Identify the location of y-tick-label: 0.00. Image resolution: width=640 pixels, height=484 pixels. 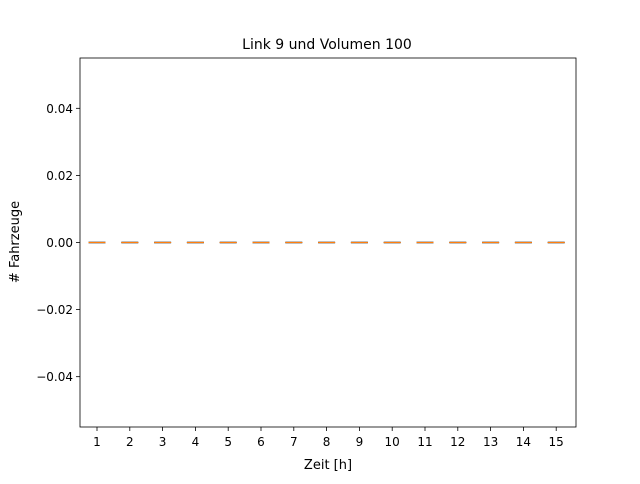
(59, 243).